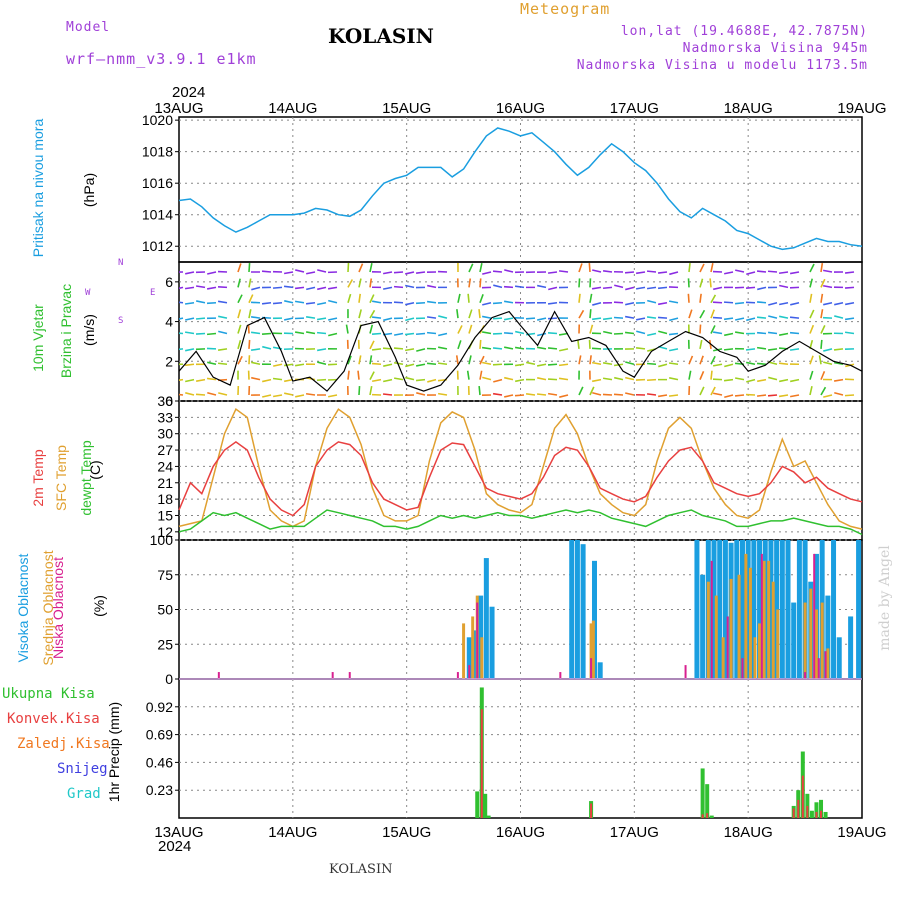 Image resolution: width=900 pixels, height=900 pixels. What do you see at coordinates (169, 282) in the screenshot?
I see `y-tick-label: 6` at bounding box center [169, 282].